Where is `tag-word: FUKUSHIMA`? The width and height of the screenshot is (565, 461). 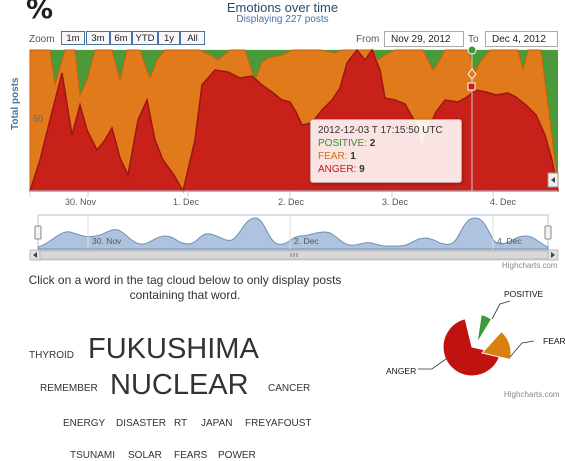
tag-word: FUKUSHIMA is located at coordinates (173, 349).